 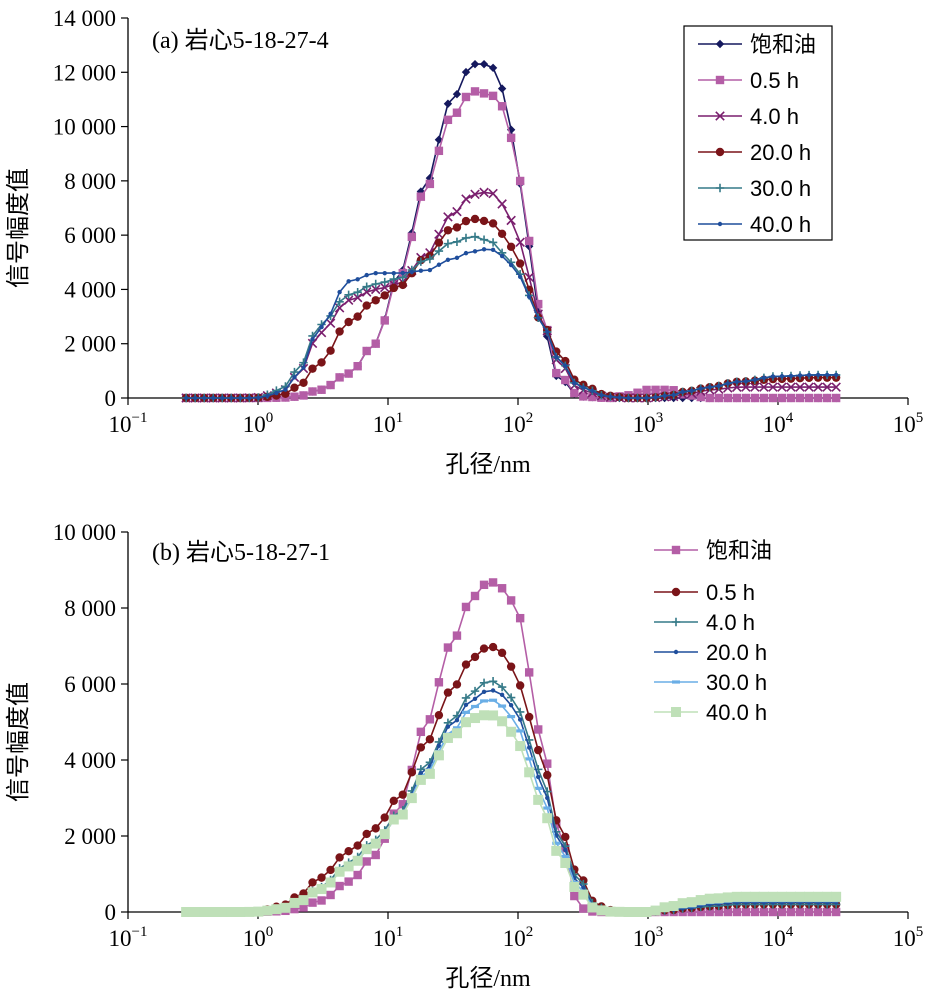 I want to click on x-axis-label: 孔径/nm, so click(x=488, y=978).